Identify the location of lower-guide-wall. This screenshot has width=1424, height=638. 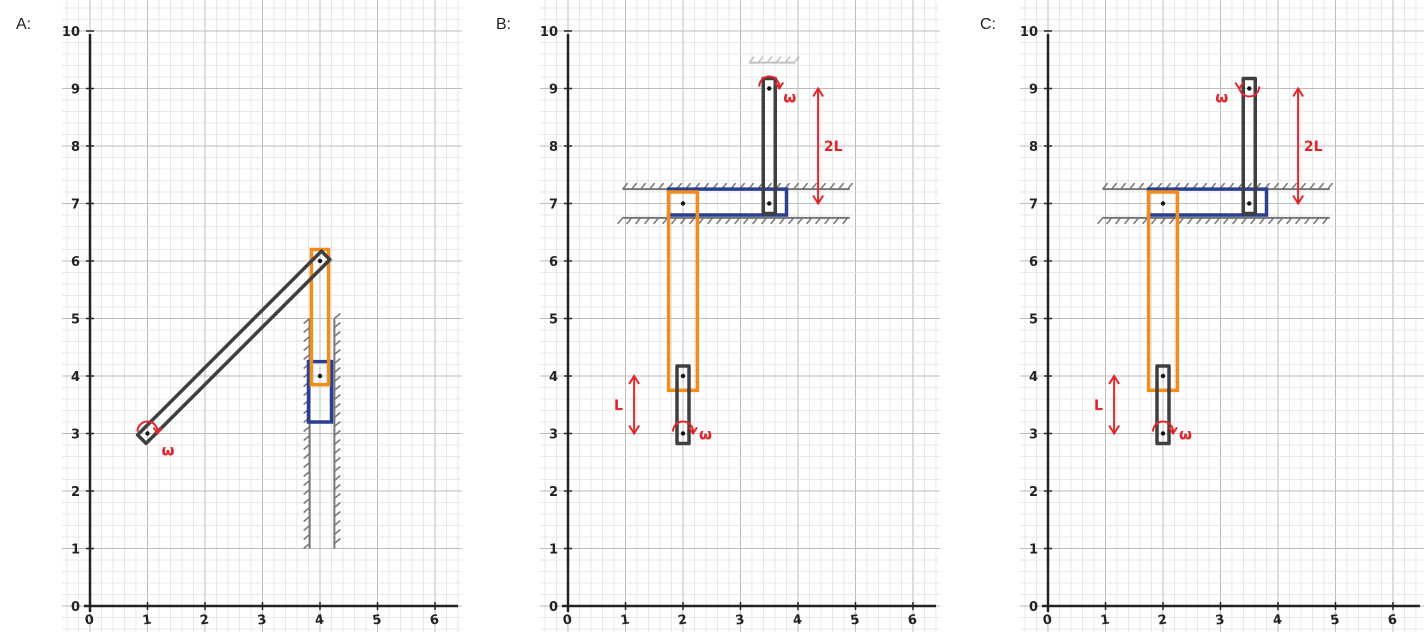
(733, 220).